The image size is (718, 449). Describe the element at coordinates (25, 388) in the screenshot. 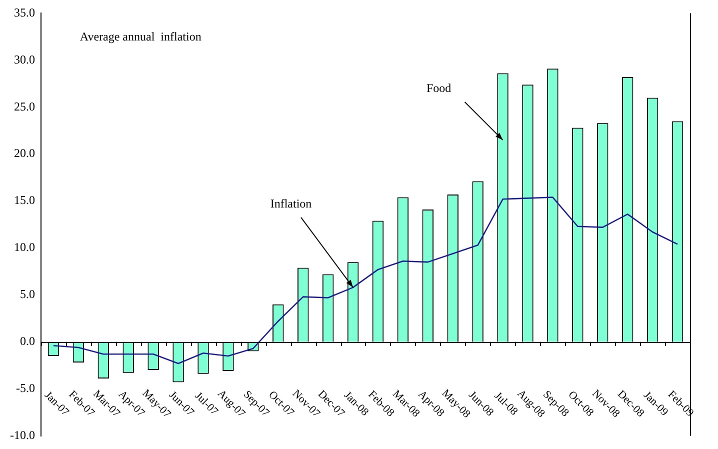

I see `y-tick-label: -5.0` at that location.